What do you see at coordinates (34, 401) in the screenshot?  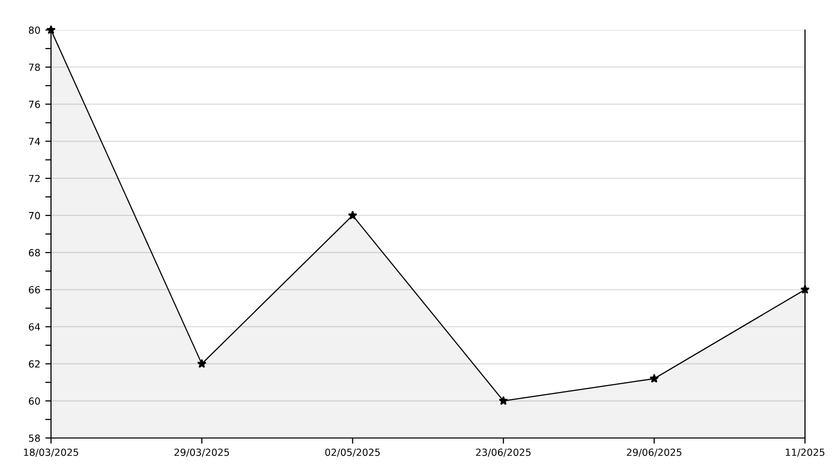 I see `y-tick-label: 60` at bounding box center [34, 401].